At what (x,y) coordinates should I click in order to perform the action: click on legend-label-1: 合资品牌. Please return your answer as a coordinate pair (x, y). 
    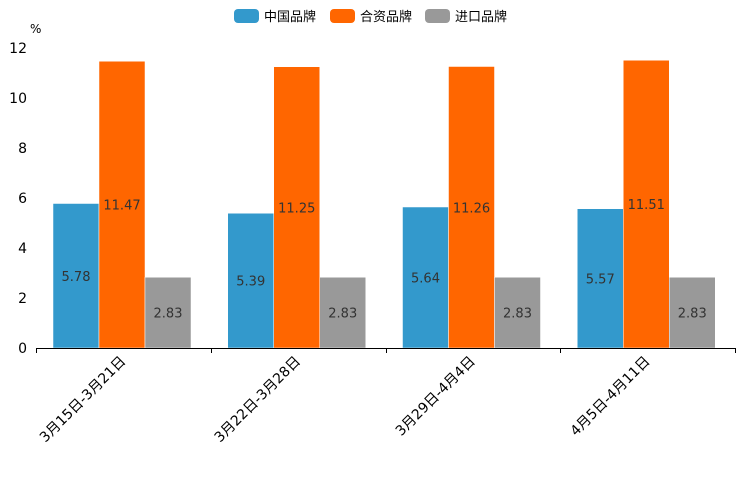
    Looking at the image, I should click on (386, 17).